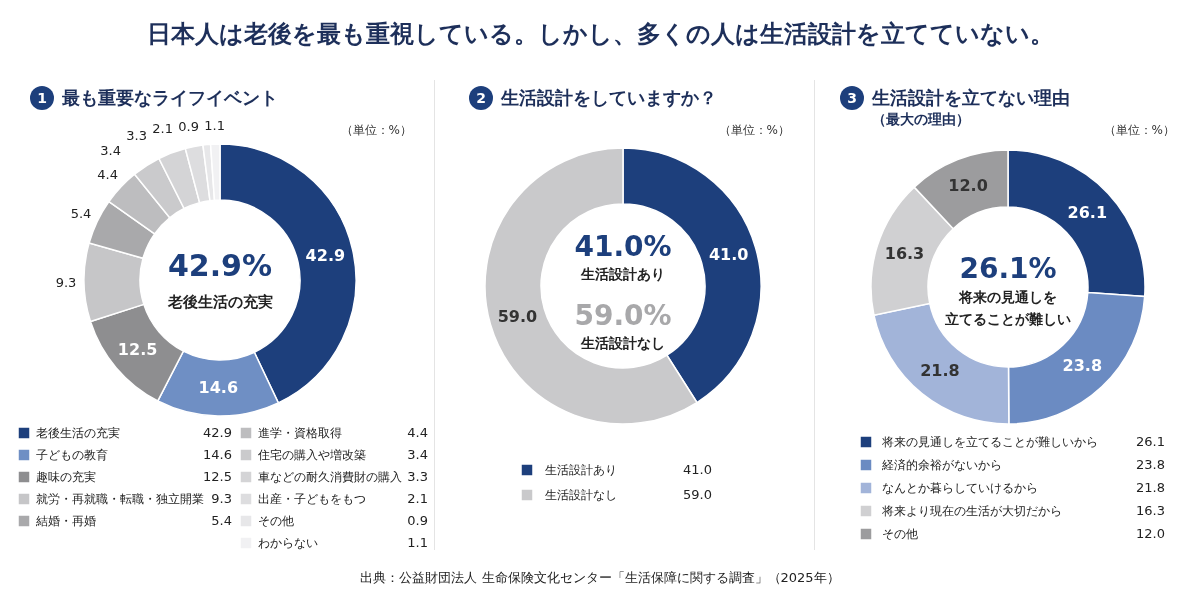  What do you see at coordinates (697, 494) in the screenshot?
I see `text: 59.0` at bounding box center [697, 494].